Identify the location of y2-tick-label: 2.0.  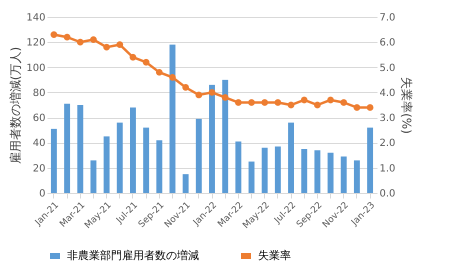
(388, 144).